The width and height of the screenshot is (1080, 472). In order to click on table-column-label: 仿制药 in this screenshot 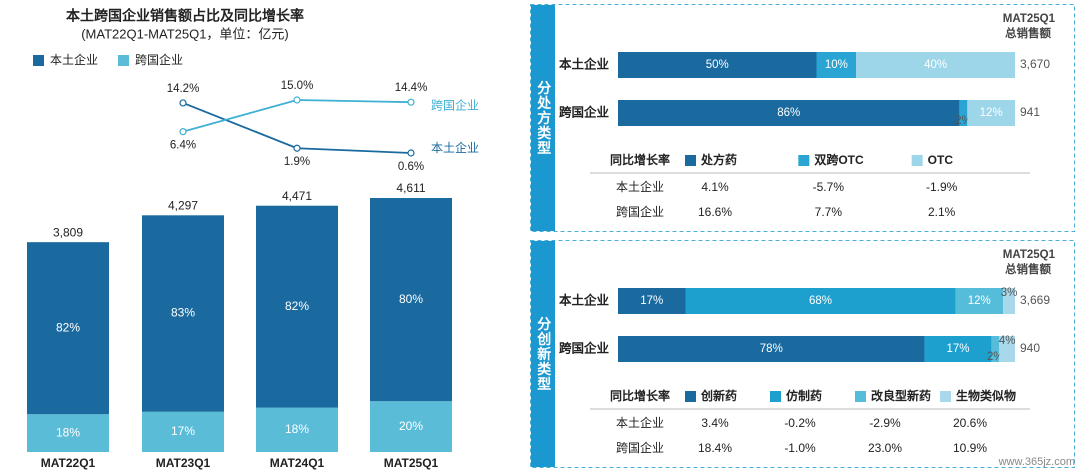, I will do `click(804, 395)`.